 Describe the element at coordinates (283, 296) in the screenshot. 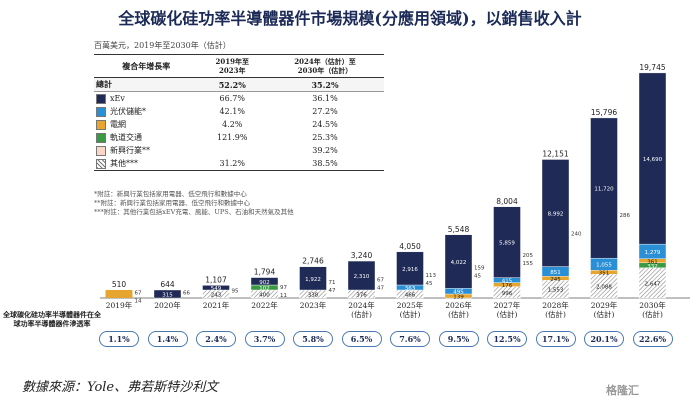

I see `side-value-label: 11` at that location.